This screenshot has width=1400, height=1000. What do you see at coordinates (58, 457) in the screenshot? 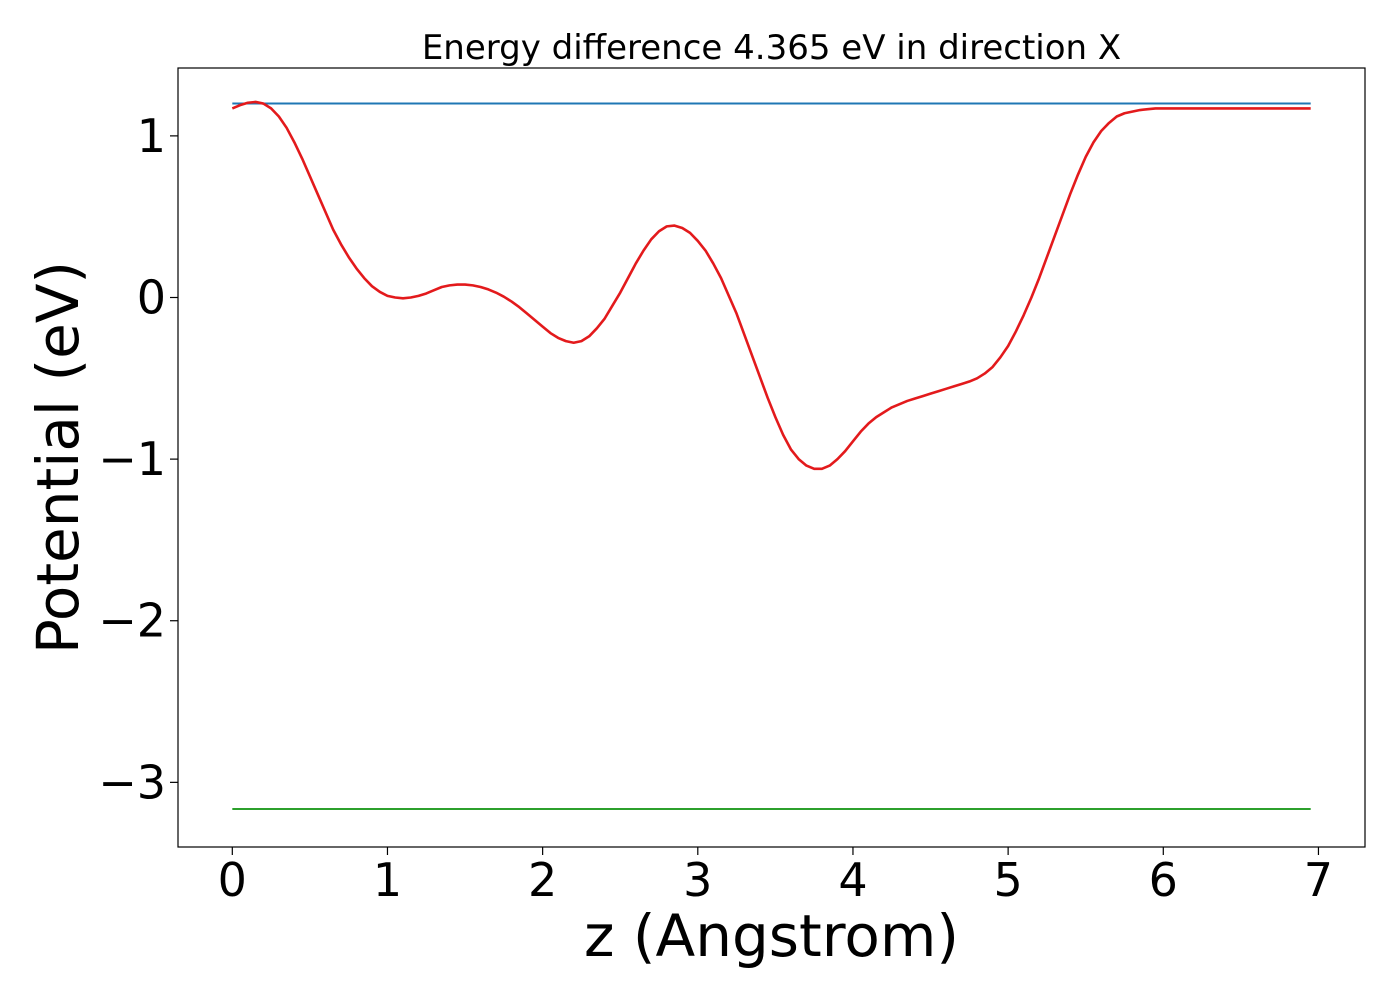
I see `y-axis-label: Potential (eV)` at bounding box center [58, 457].